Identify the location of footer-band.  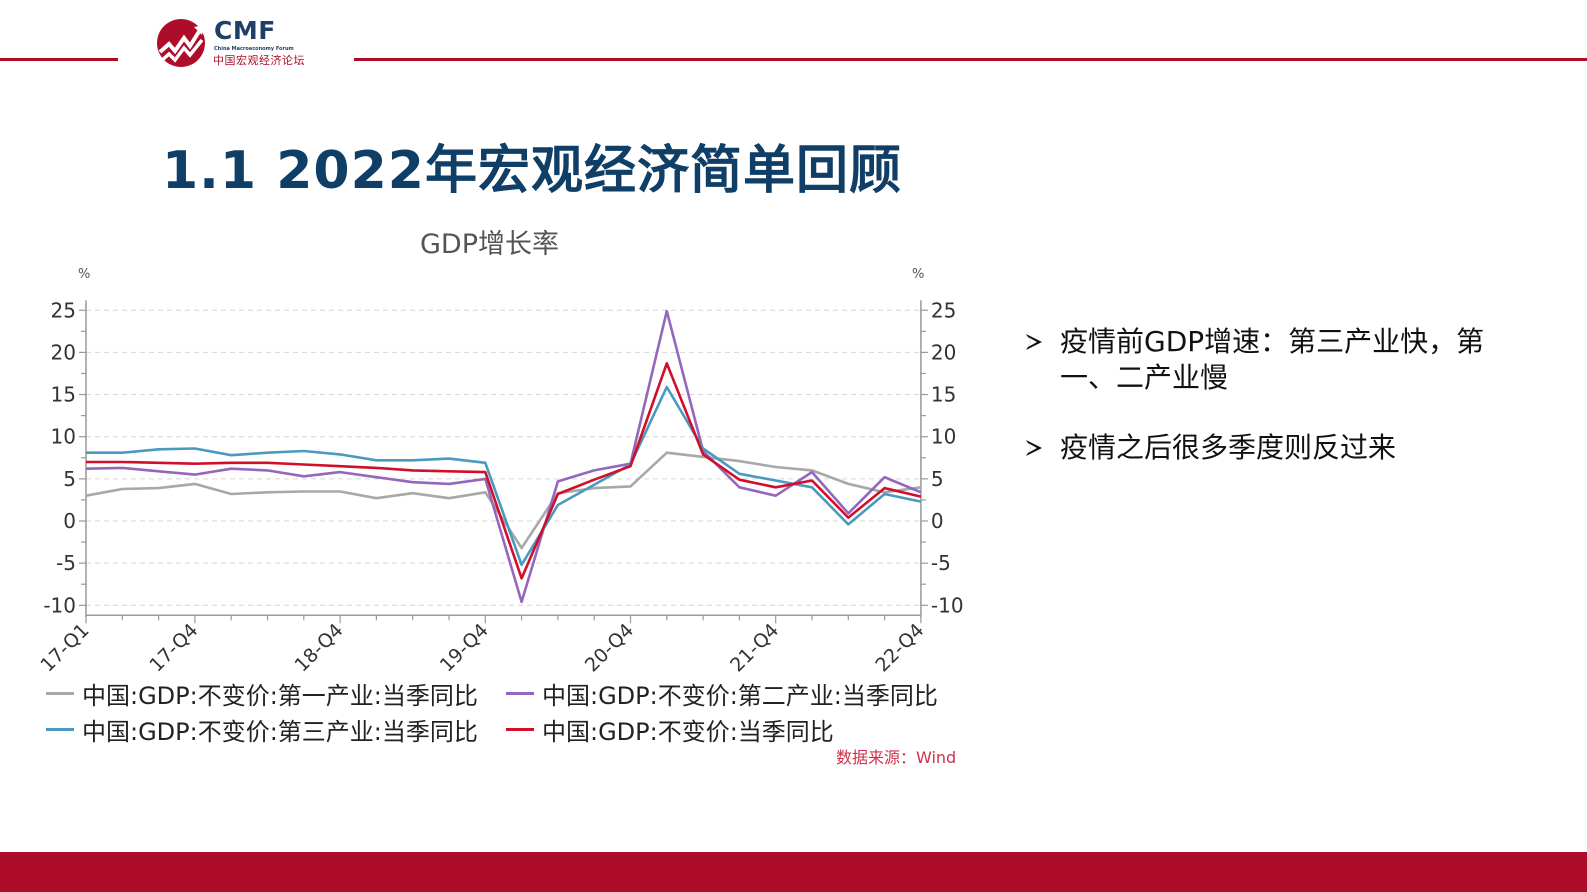
(793, 872).